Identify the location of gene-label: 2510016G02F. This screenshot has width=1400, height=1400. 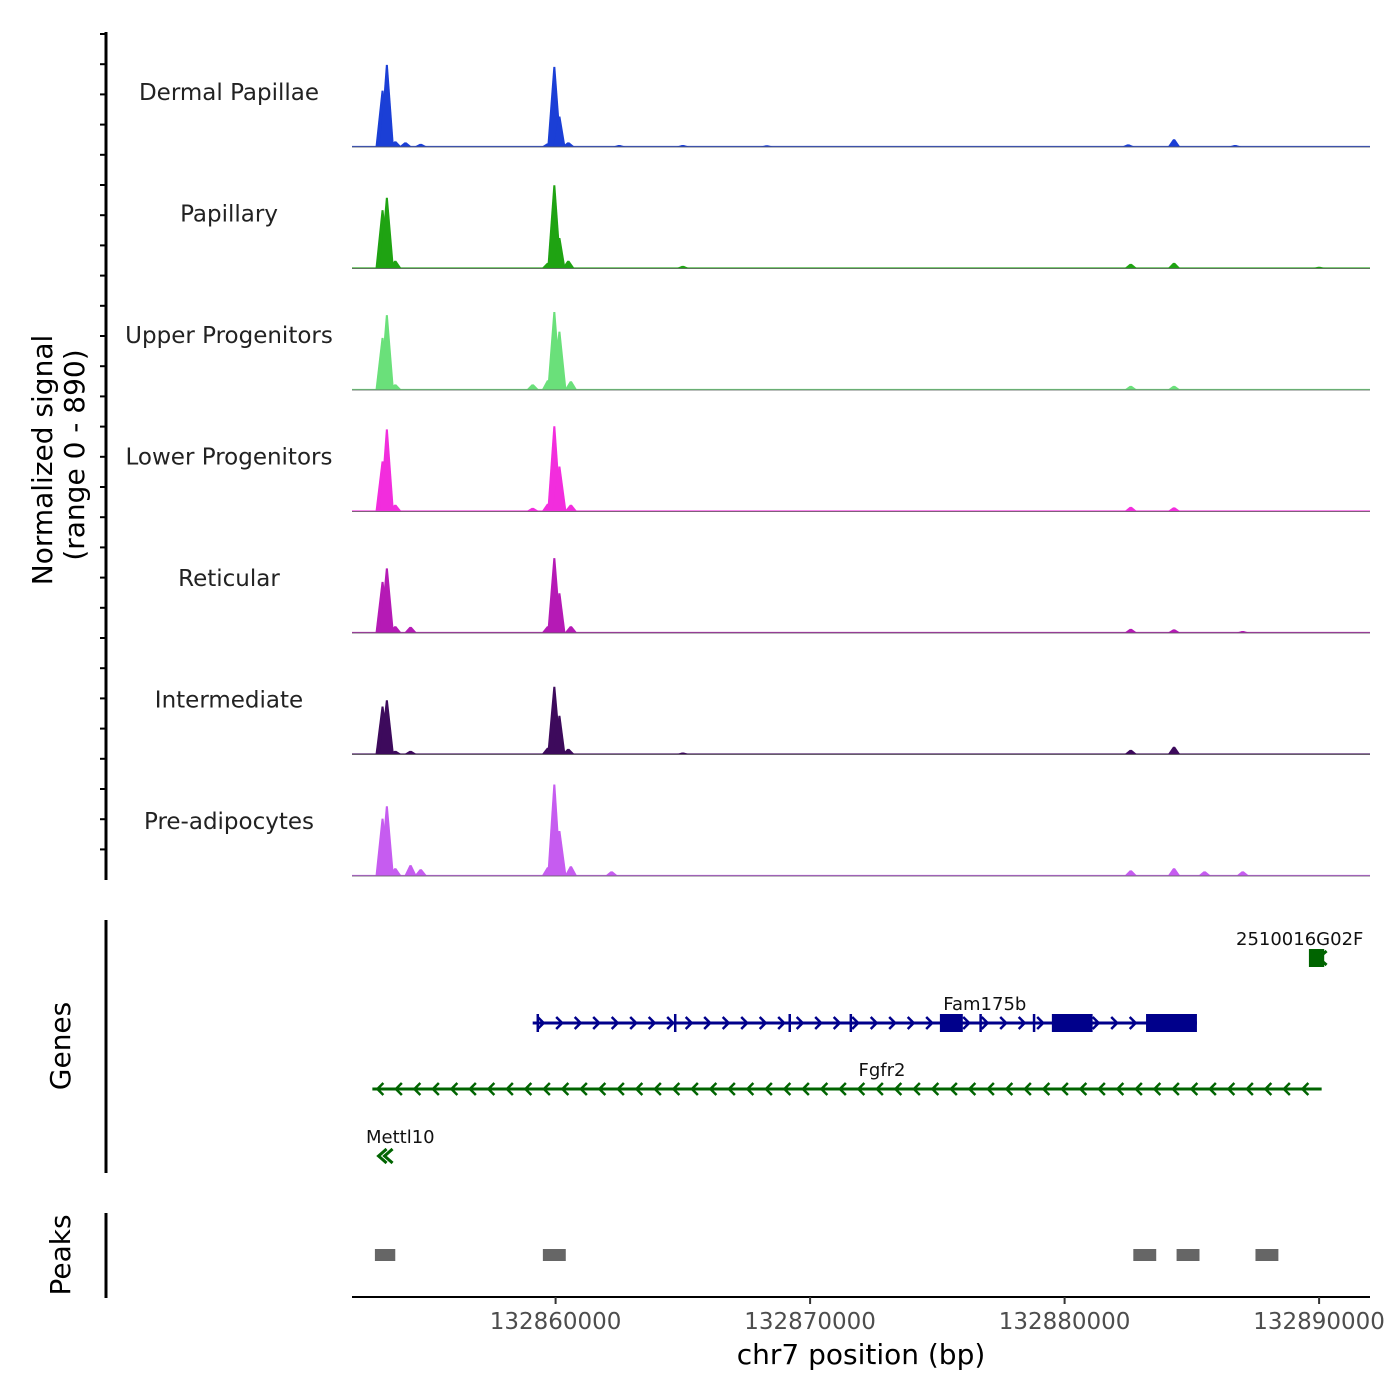
(1299, 939).